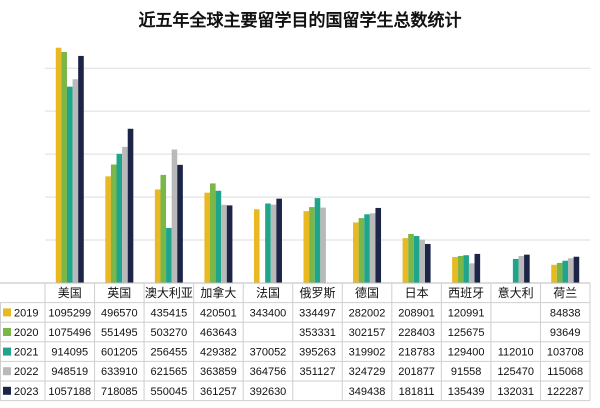  Describe the element at coordinates (26, 353) in the screenshot. I see `legend-label-2021: 2021` at that location.